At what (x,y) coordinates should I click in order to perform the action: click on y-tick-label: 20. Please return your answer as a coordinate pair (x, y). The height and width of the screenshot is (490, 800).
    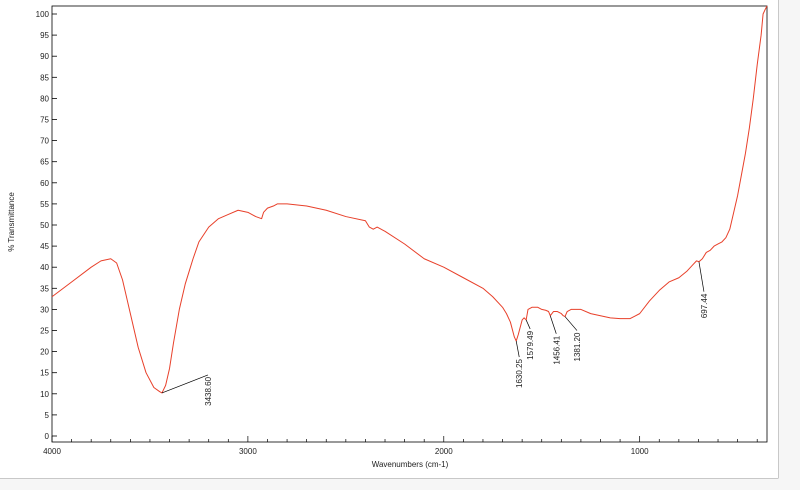
    Looking at the image, I should click on (44, 352).